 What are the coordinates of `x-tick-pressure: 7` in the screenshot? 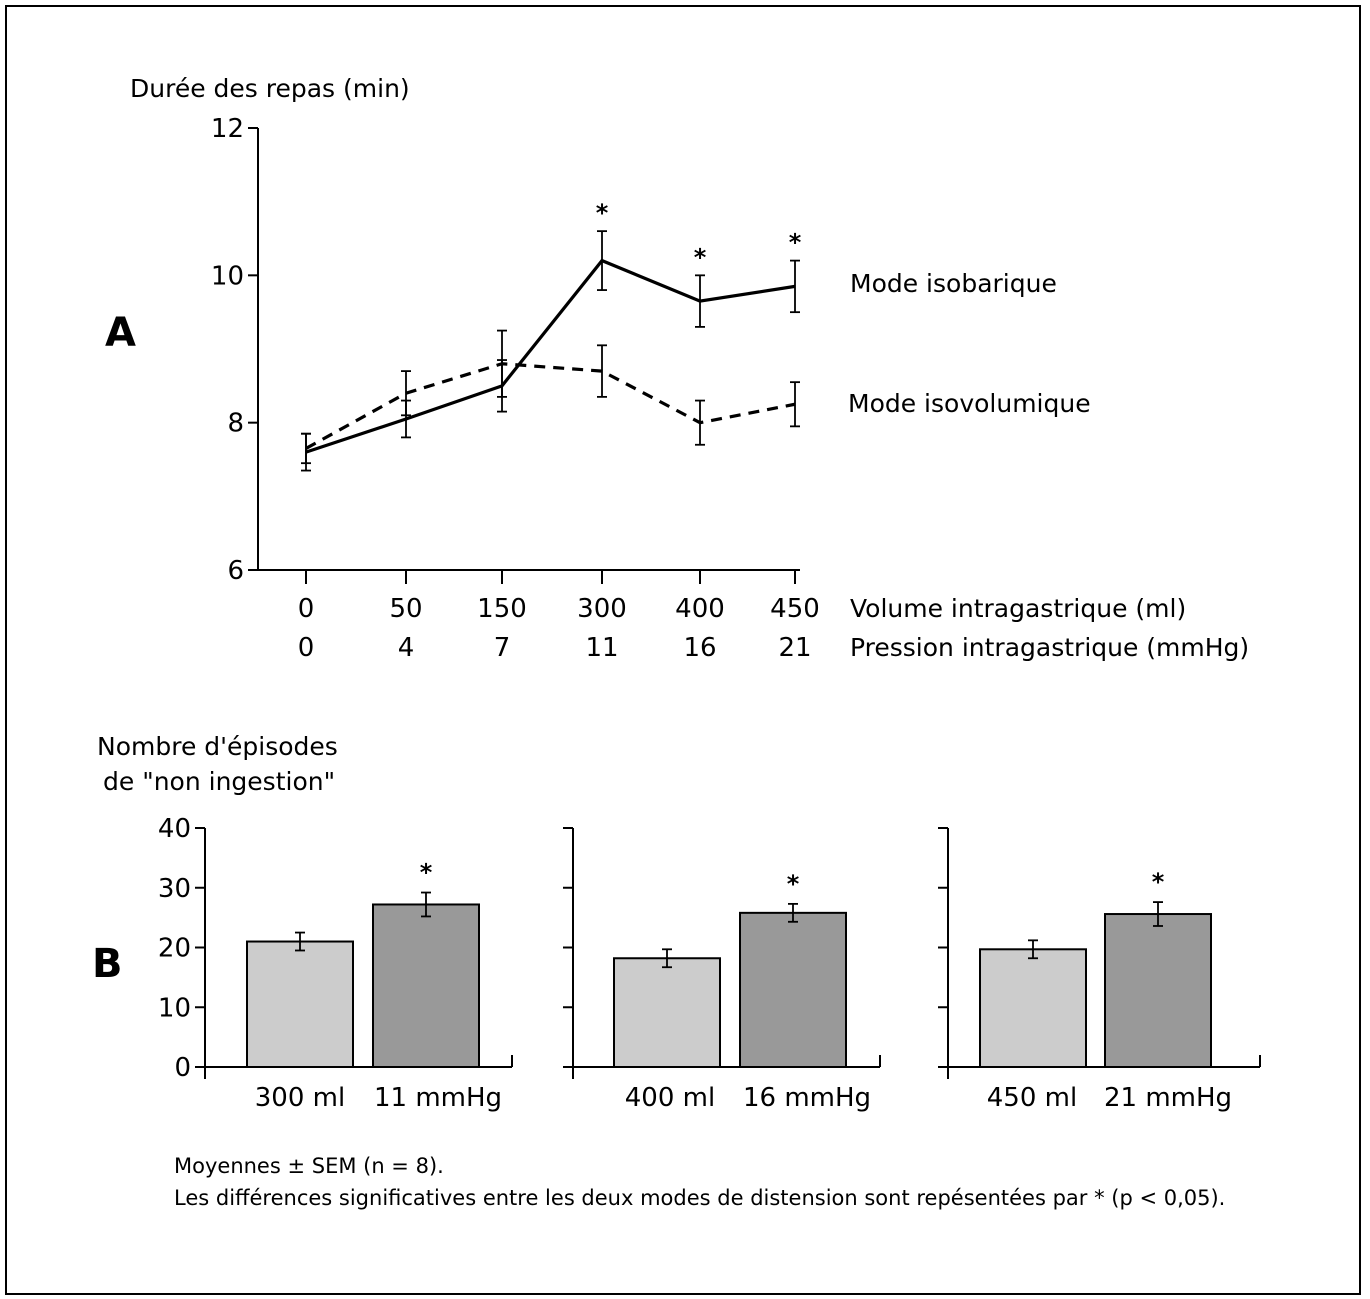 It's located at (502, 648).